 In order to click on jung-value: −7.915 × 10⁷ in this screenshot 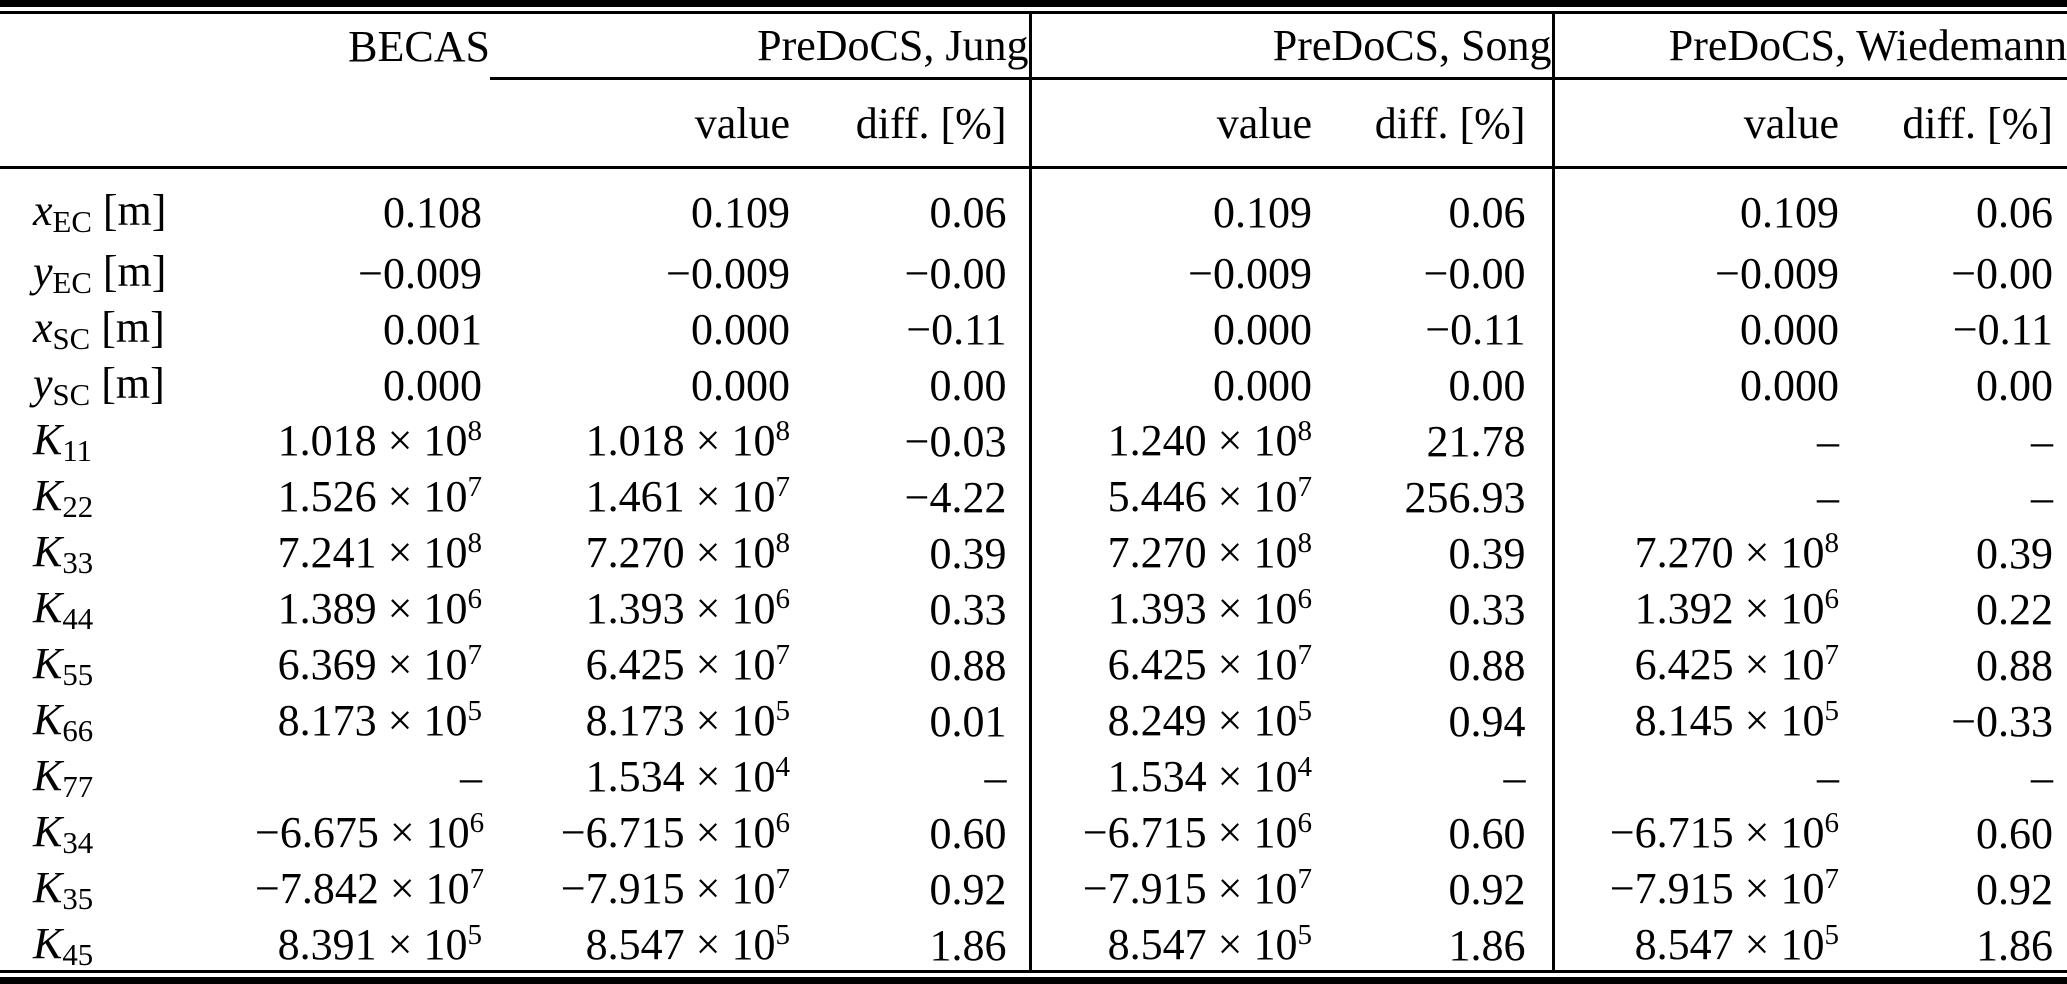, I will do `click(675, 888)`.